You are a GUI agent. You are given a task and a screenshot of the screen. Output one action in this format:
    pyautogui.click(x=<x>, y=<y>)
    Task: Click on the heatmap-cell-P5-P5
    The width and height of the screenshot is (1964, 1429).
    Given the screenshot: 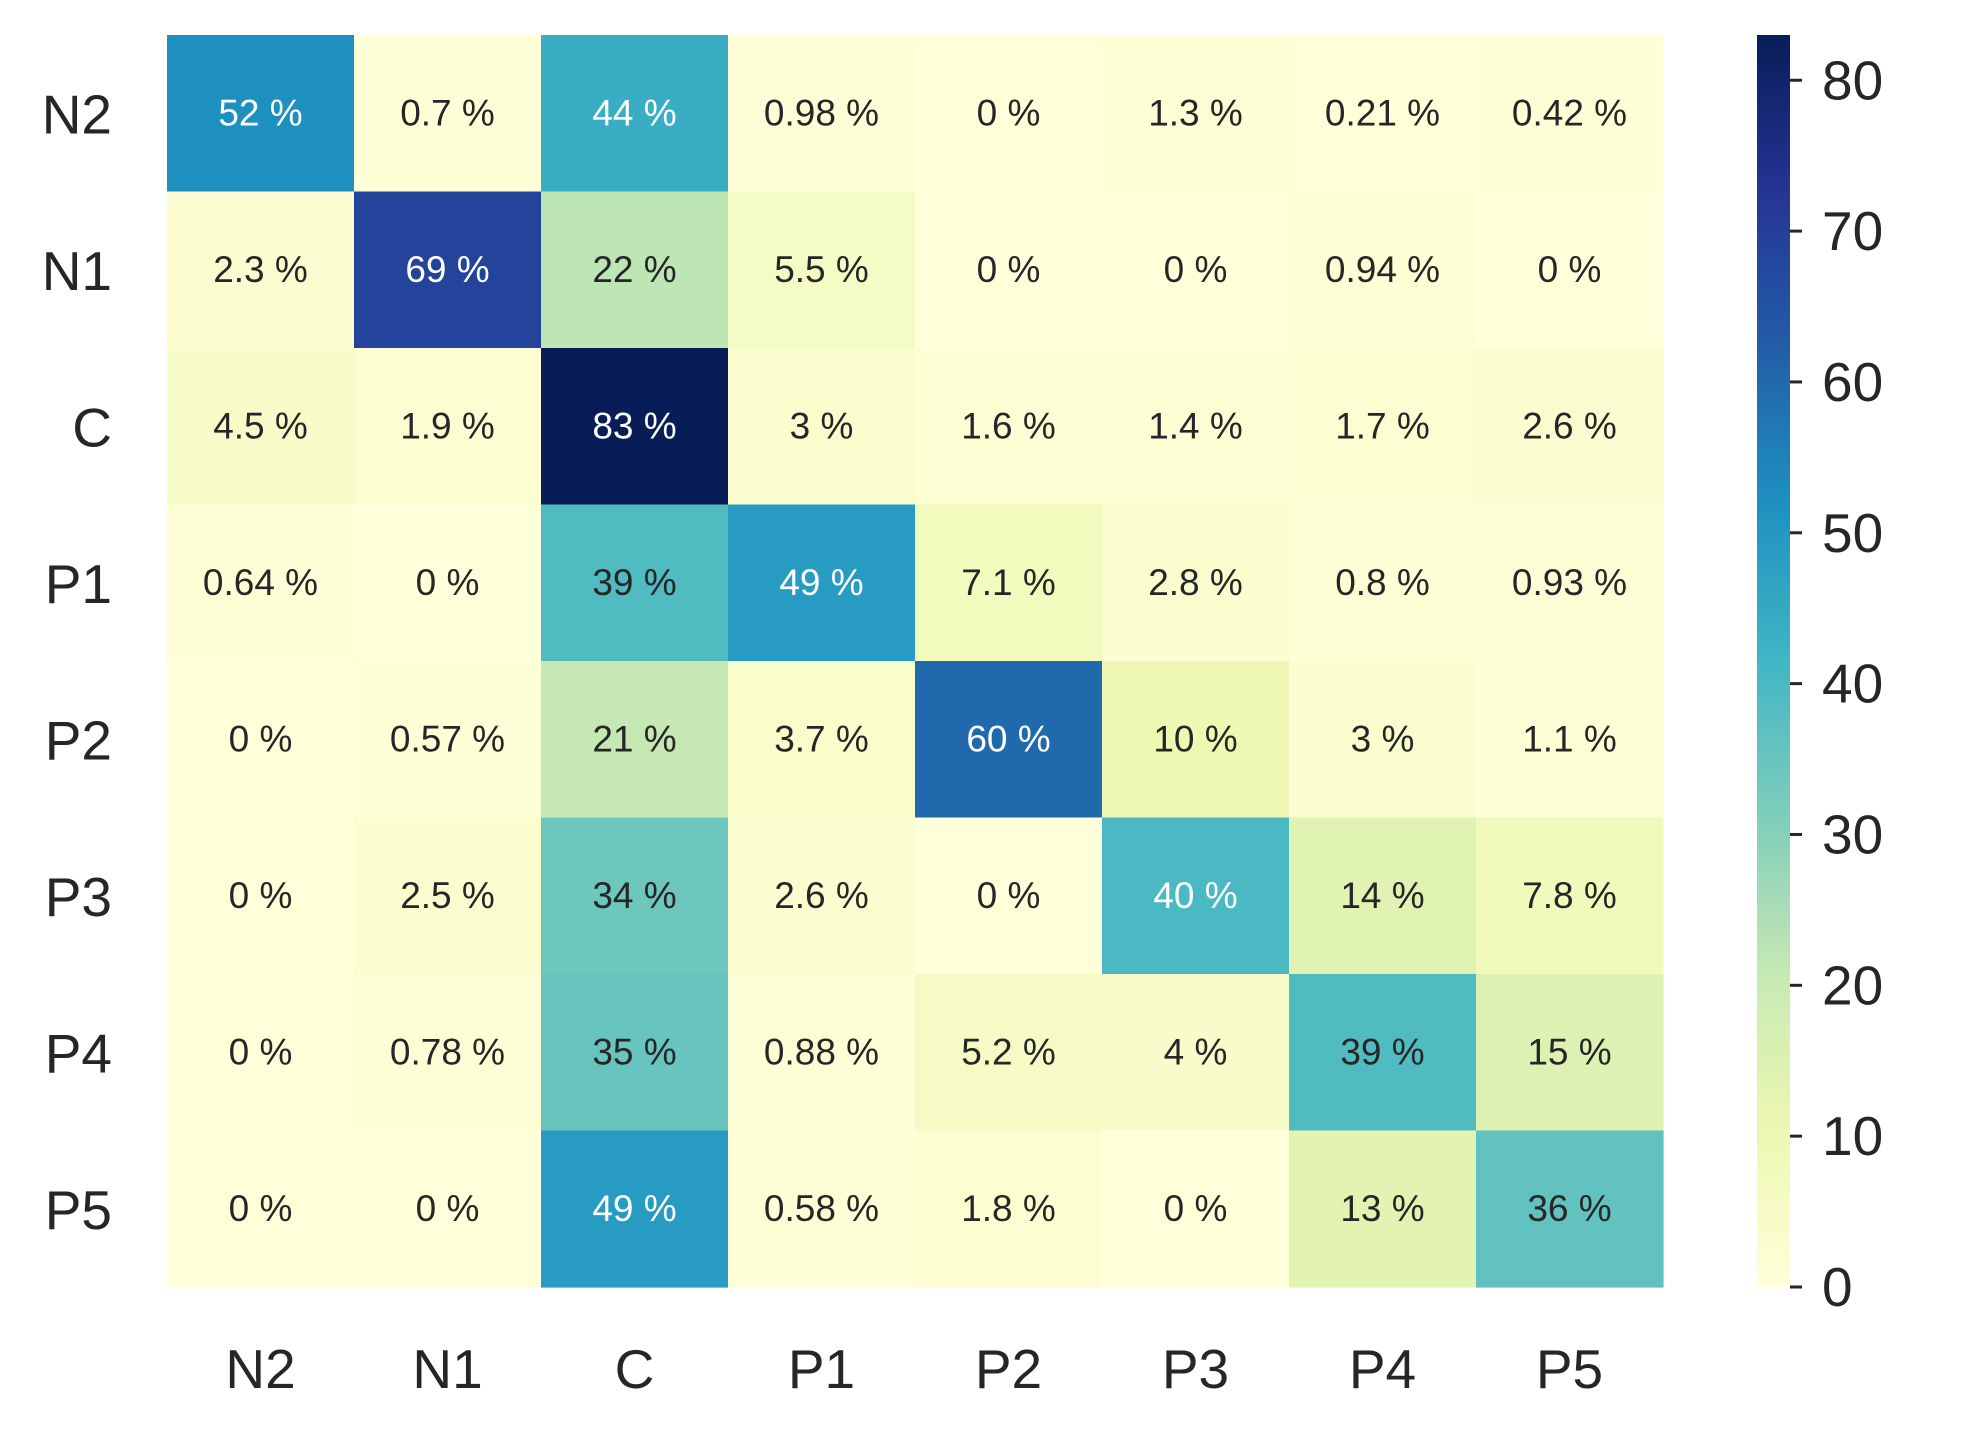 What is the action you would take?
    pyautogui.click(x=1570, y=1209)
    